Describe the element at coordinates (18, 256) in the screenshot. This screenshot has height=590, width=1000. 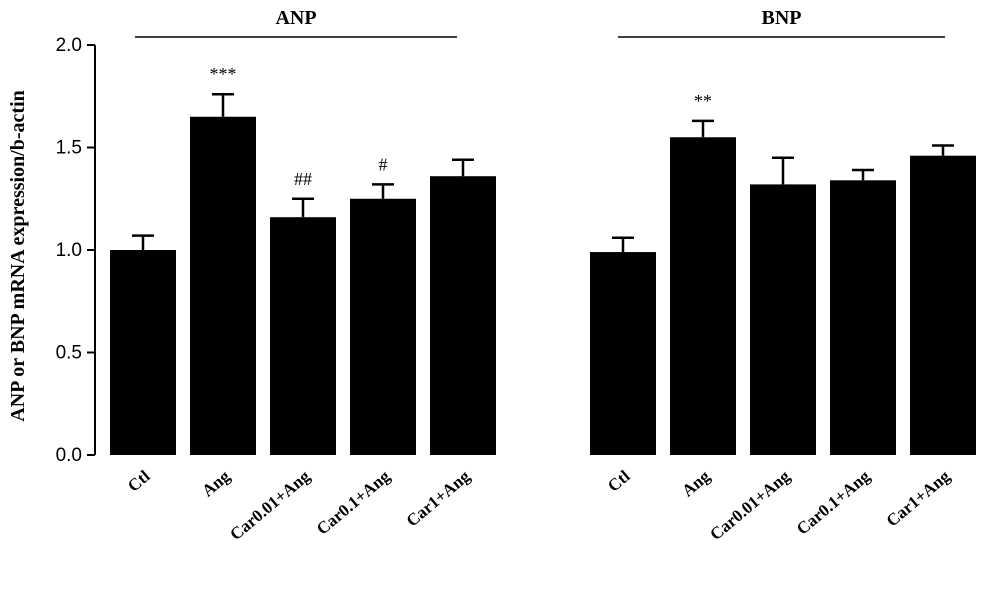
I see `y-axis-label: ANP or BNP mRNA expression/b-actin` at that location.